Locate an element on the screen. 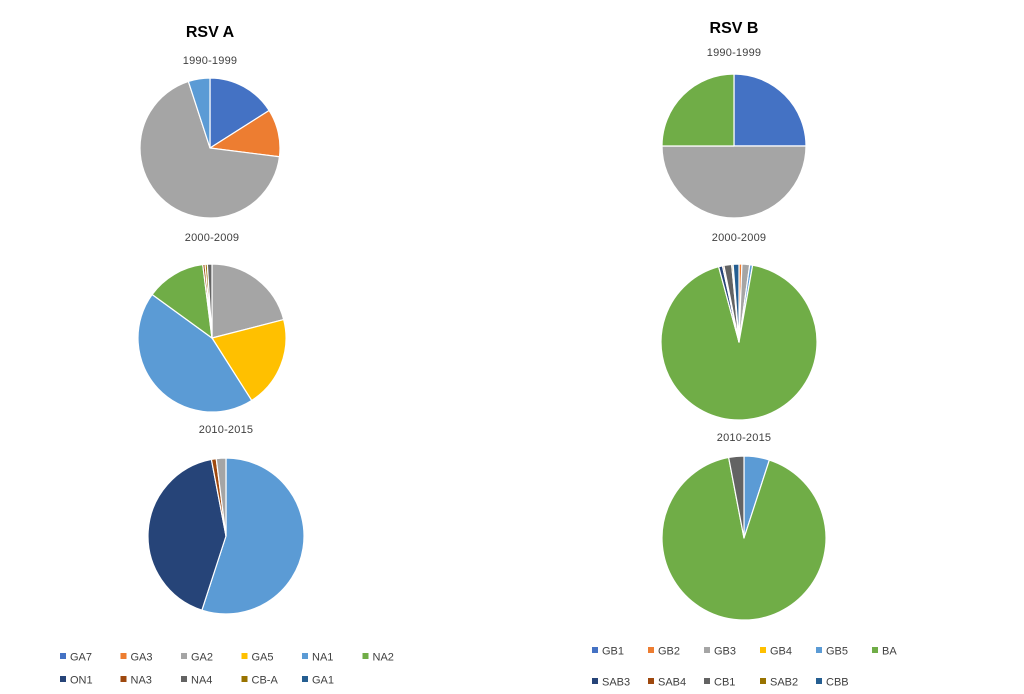 This screenshot has width=1024, height=694. legend-item-cb1: CB1 is located at coordinates (719, 683).